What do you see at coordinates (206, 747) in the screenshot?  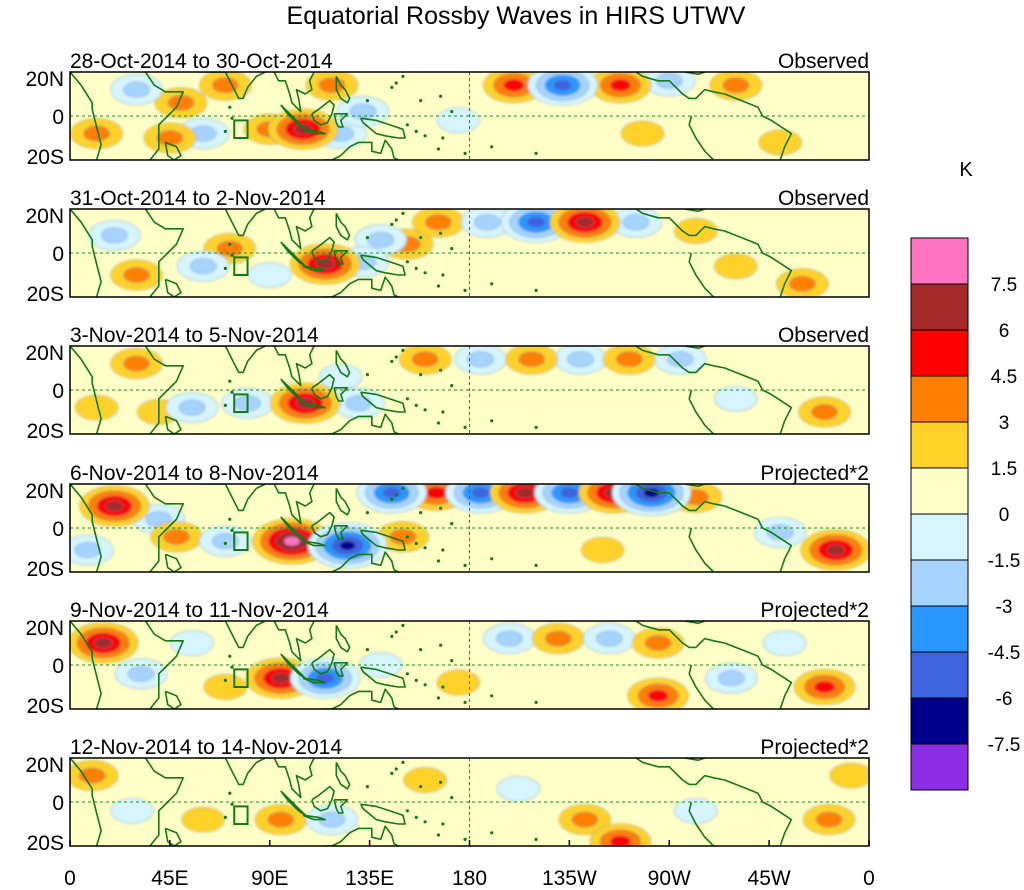 I see `panel-date-label: 12-Nov-2014 to 14-Nov-2014` at bounding box center [206, 747].